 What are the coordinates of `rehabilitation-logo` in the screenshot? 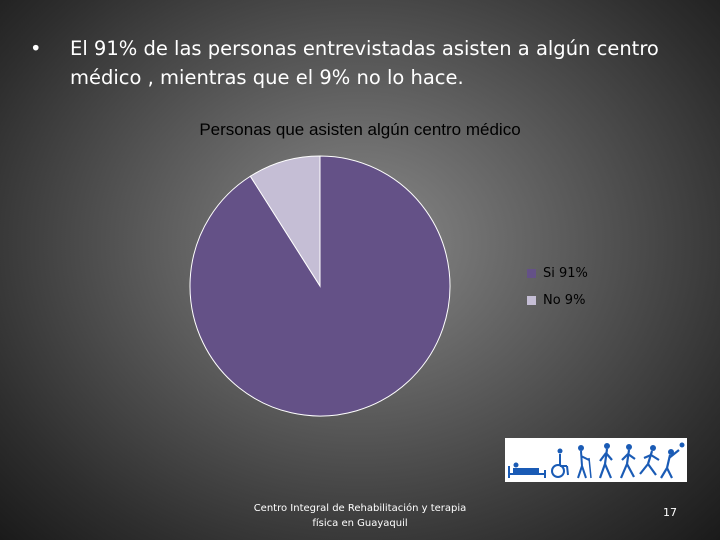 It's located at (596, 460).